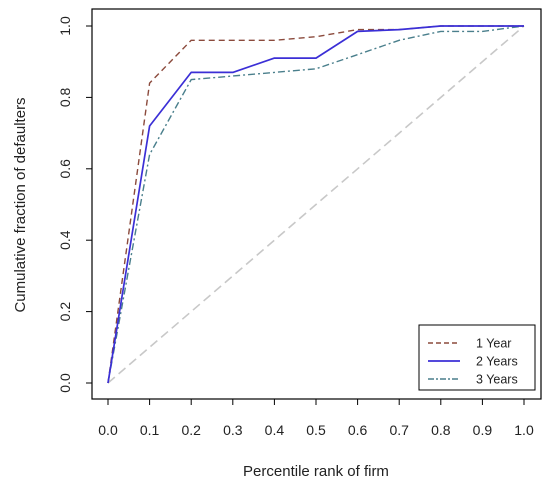 The width and height of the screenshot is (550, 487). I want to click on y-tick-label: 0.8, so click(65, 97).